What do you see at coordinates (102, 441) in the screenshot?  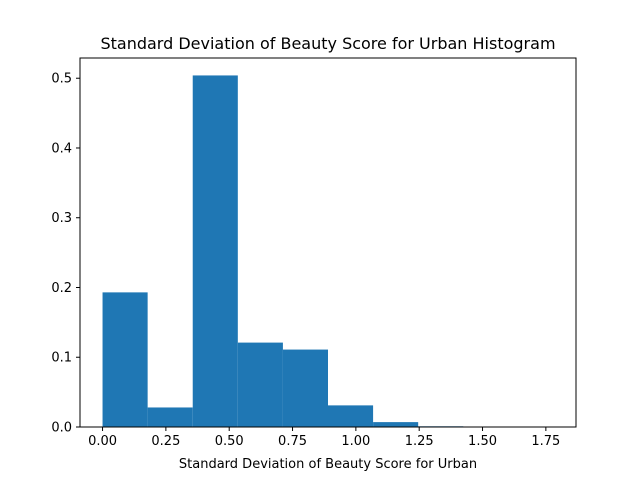 I see `x-tick-label-0: 0.00` at bounding box center [102, 441].